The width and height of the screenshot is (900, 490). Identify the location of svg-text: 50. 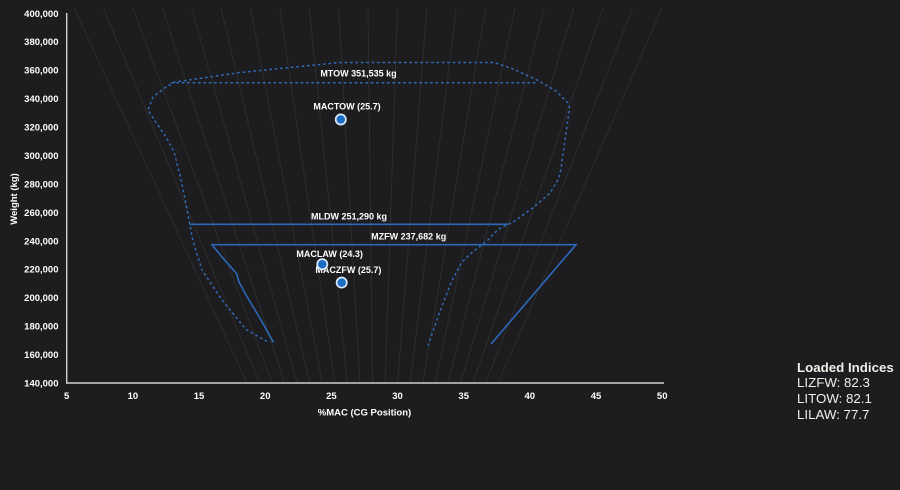
(662, 396).